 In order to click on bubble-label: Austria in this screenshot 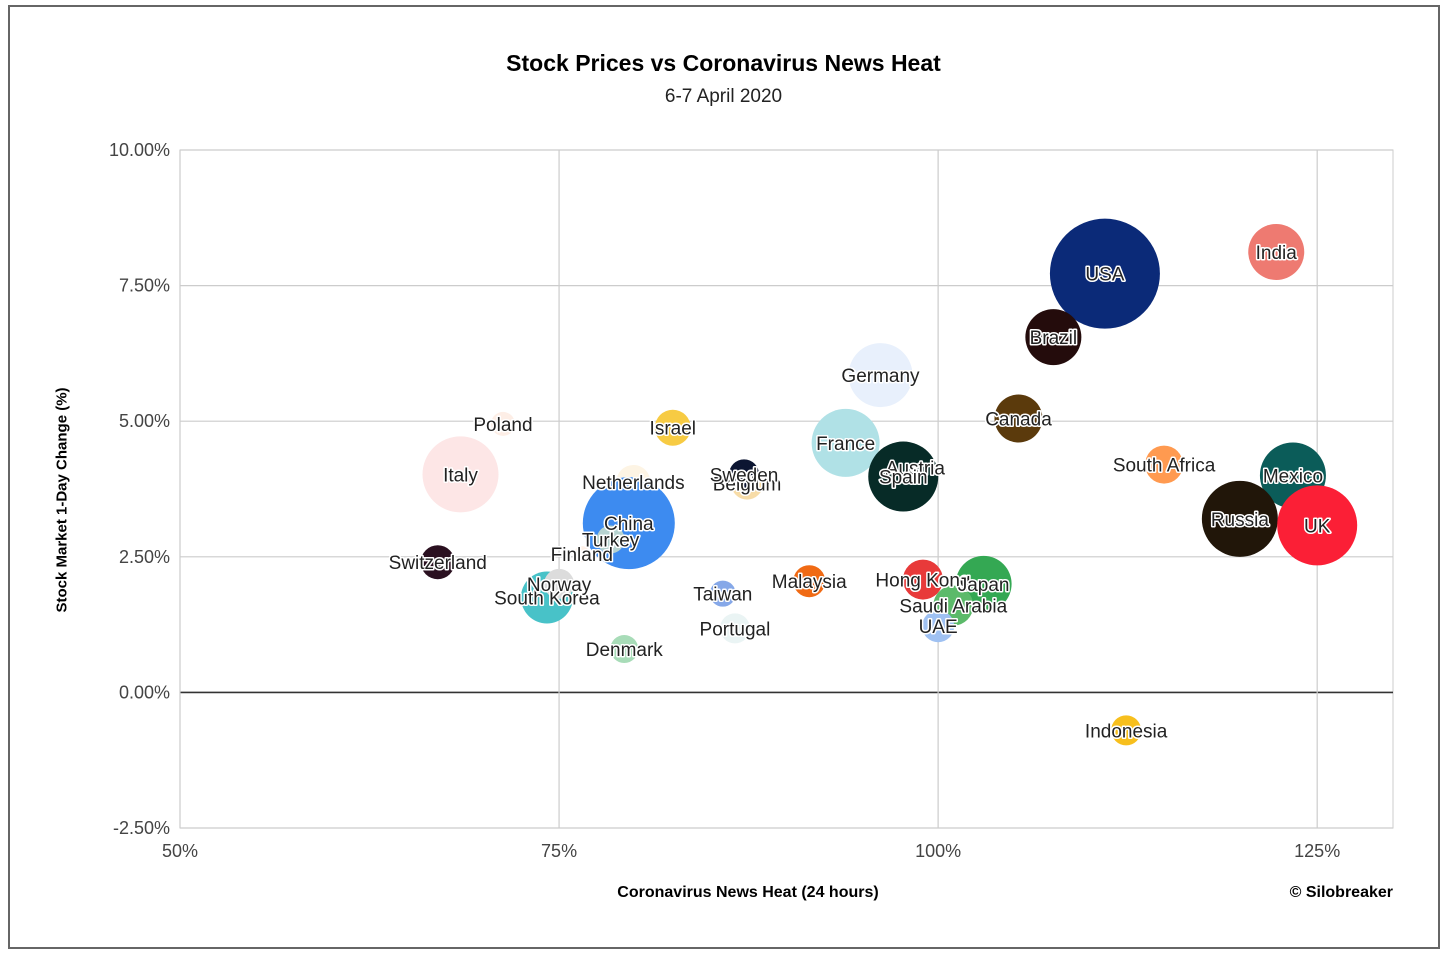, I will do `click(916, 468)`.